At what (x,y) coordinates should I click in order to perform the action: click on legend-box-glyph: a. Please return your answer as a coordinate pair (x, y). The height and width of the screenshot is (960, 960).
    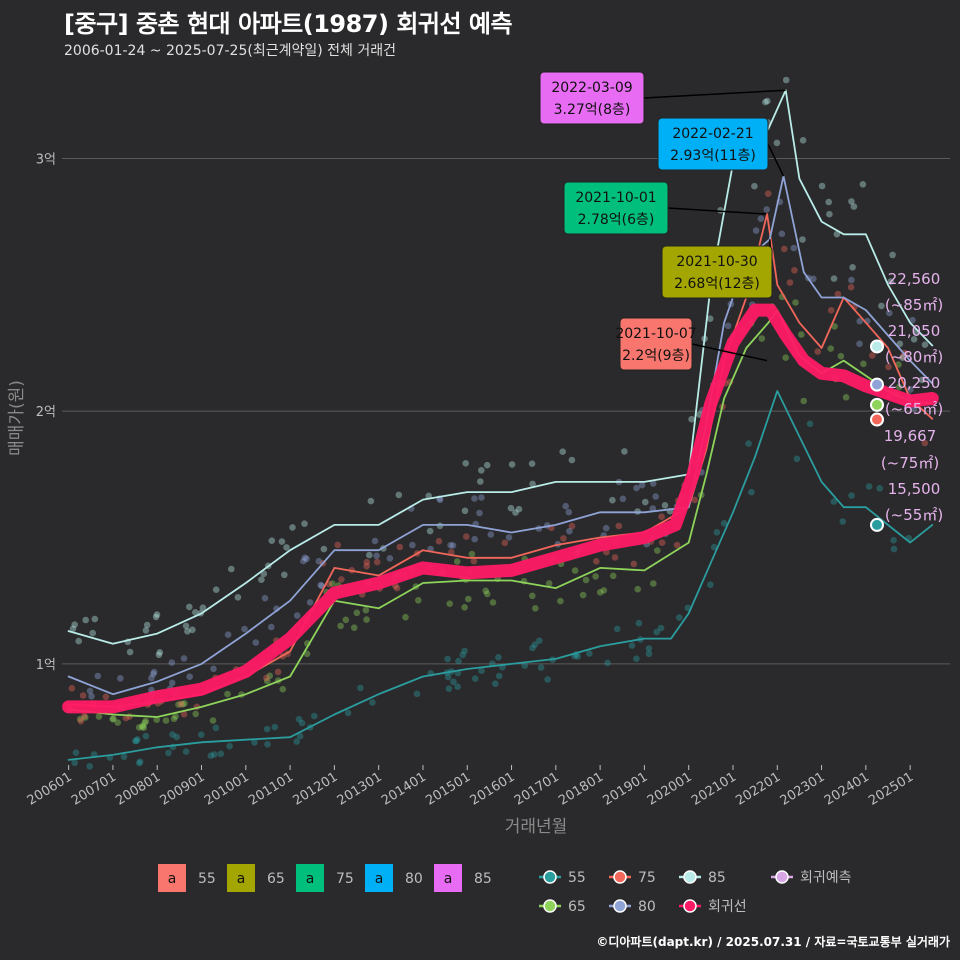
    Looking at the image, I should click on (310, 879).